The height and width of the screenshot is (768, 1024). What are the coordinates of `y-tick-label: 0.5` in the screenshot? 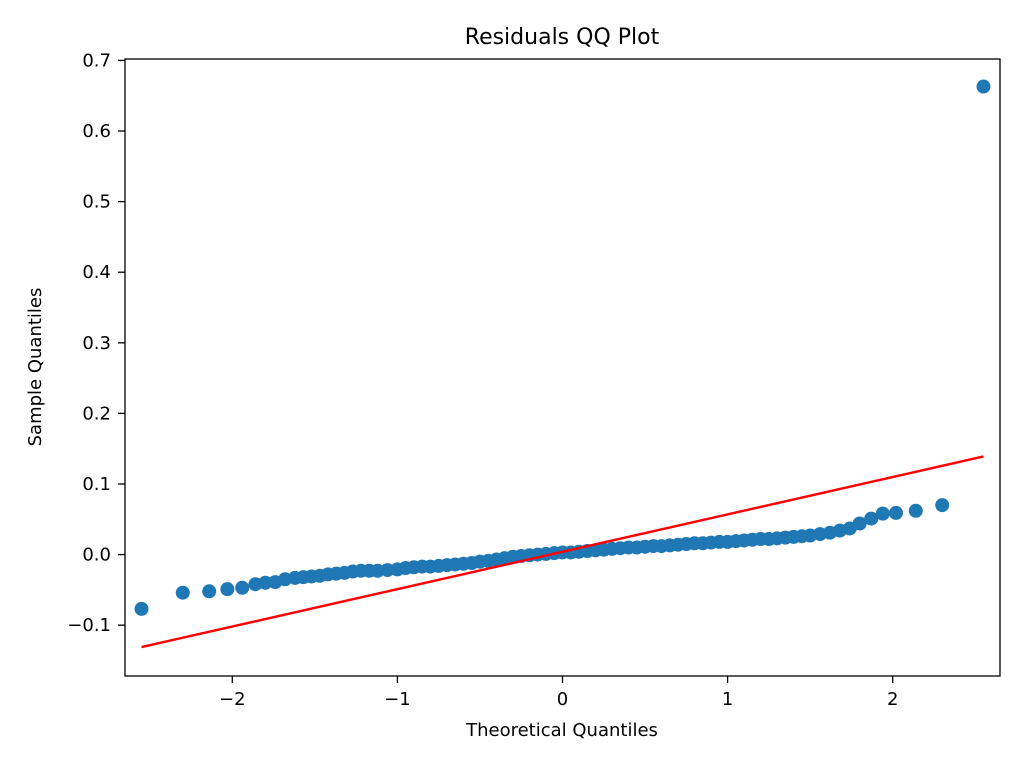 It's located at (96, 202).